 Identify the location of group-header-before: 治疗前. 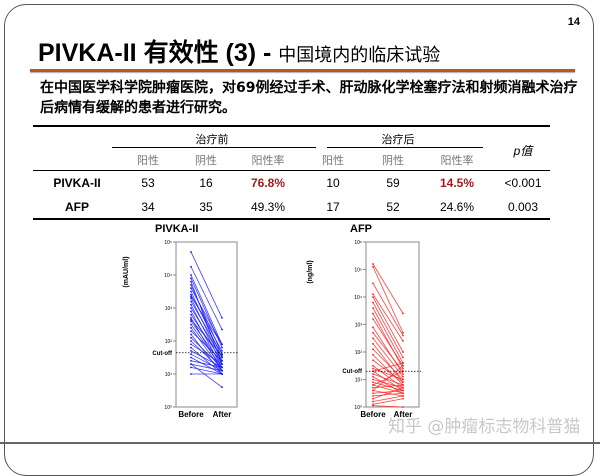
(212, 140).